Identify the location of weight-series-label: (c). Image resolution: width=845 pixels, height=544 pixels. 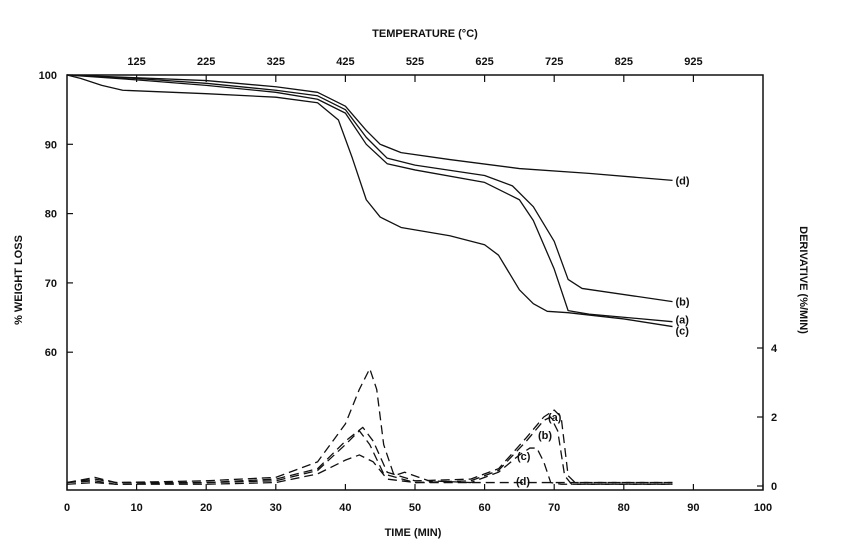
(683, 332).